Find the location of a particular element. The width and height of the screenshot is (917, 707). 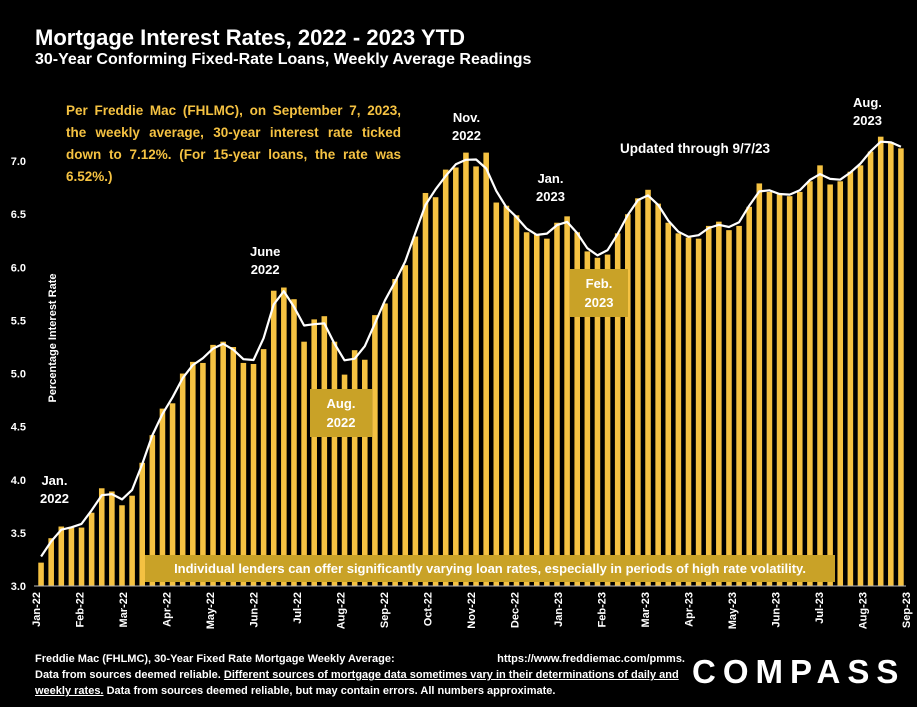

x-tick-label: Feb-23 is located at coordinates (603, 609).